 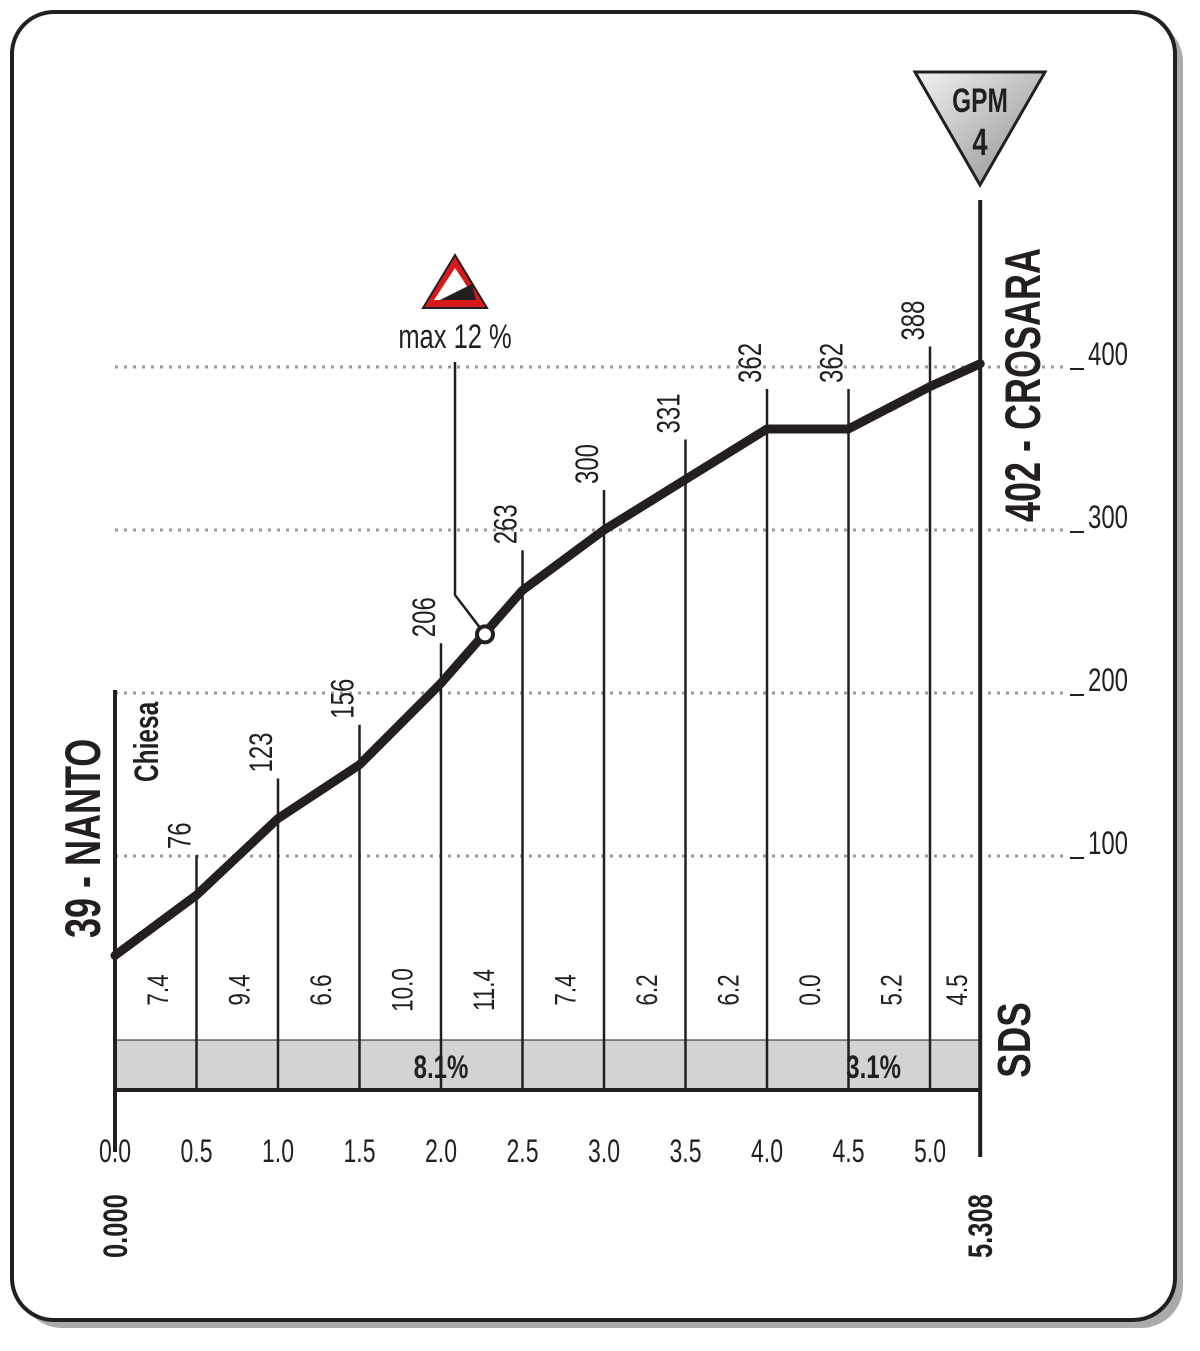 What do you see at coordinates (587, 464) in the screenshot?
I see `elevation-label: 300` at bounding box center [587, 464].